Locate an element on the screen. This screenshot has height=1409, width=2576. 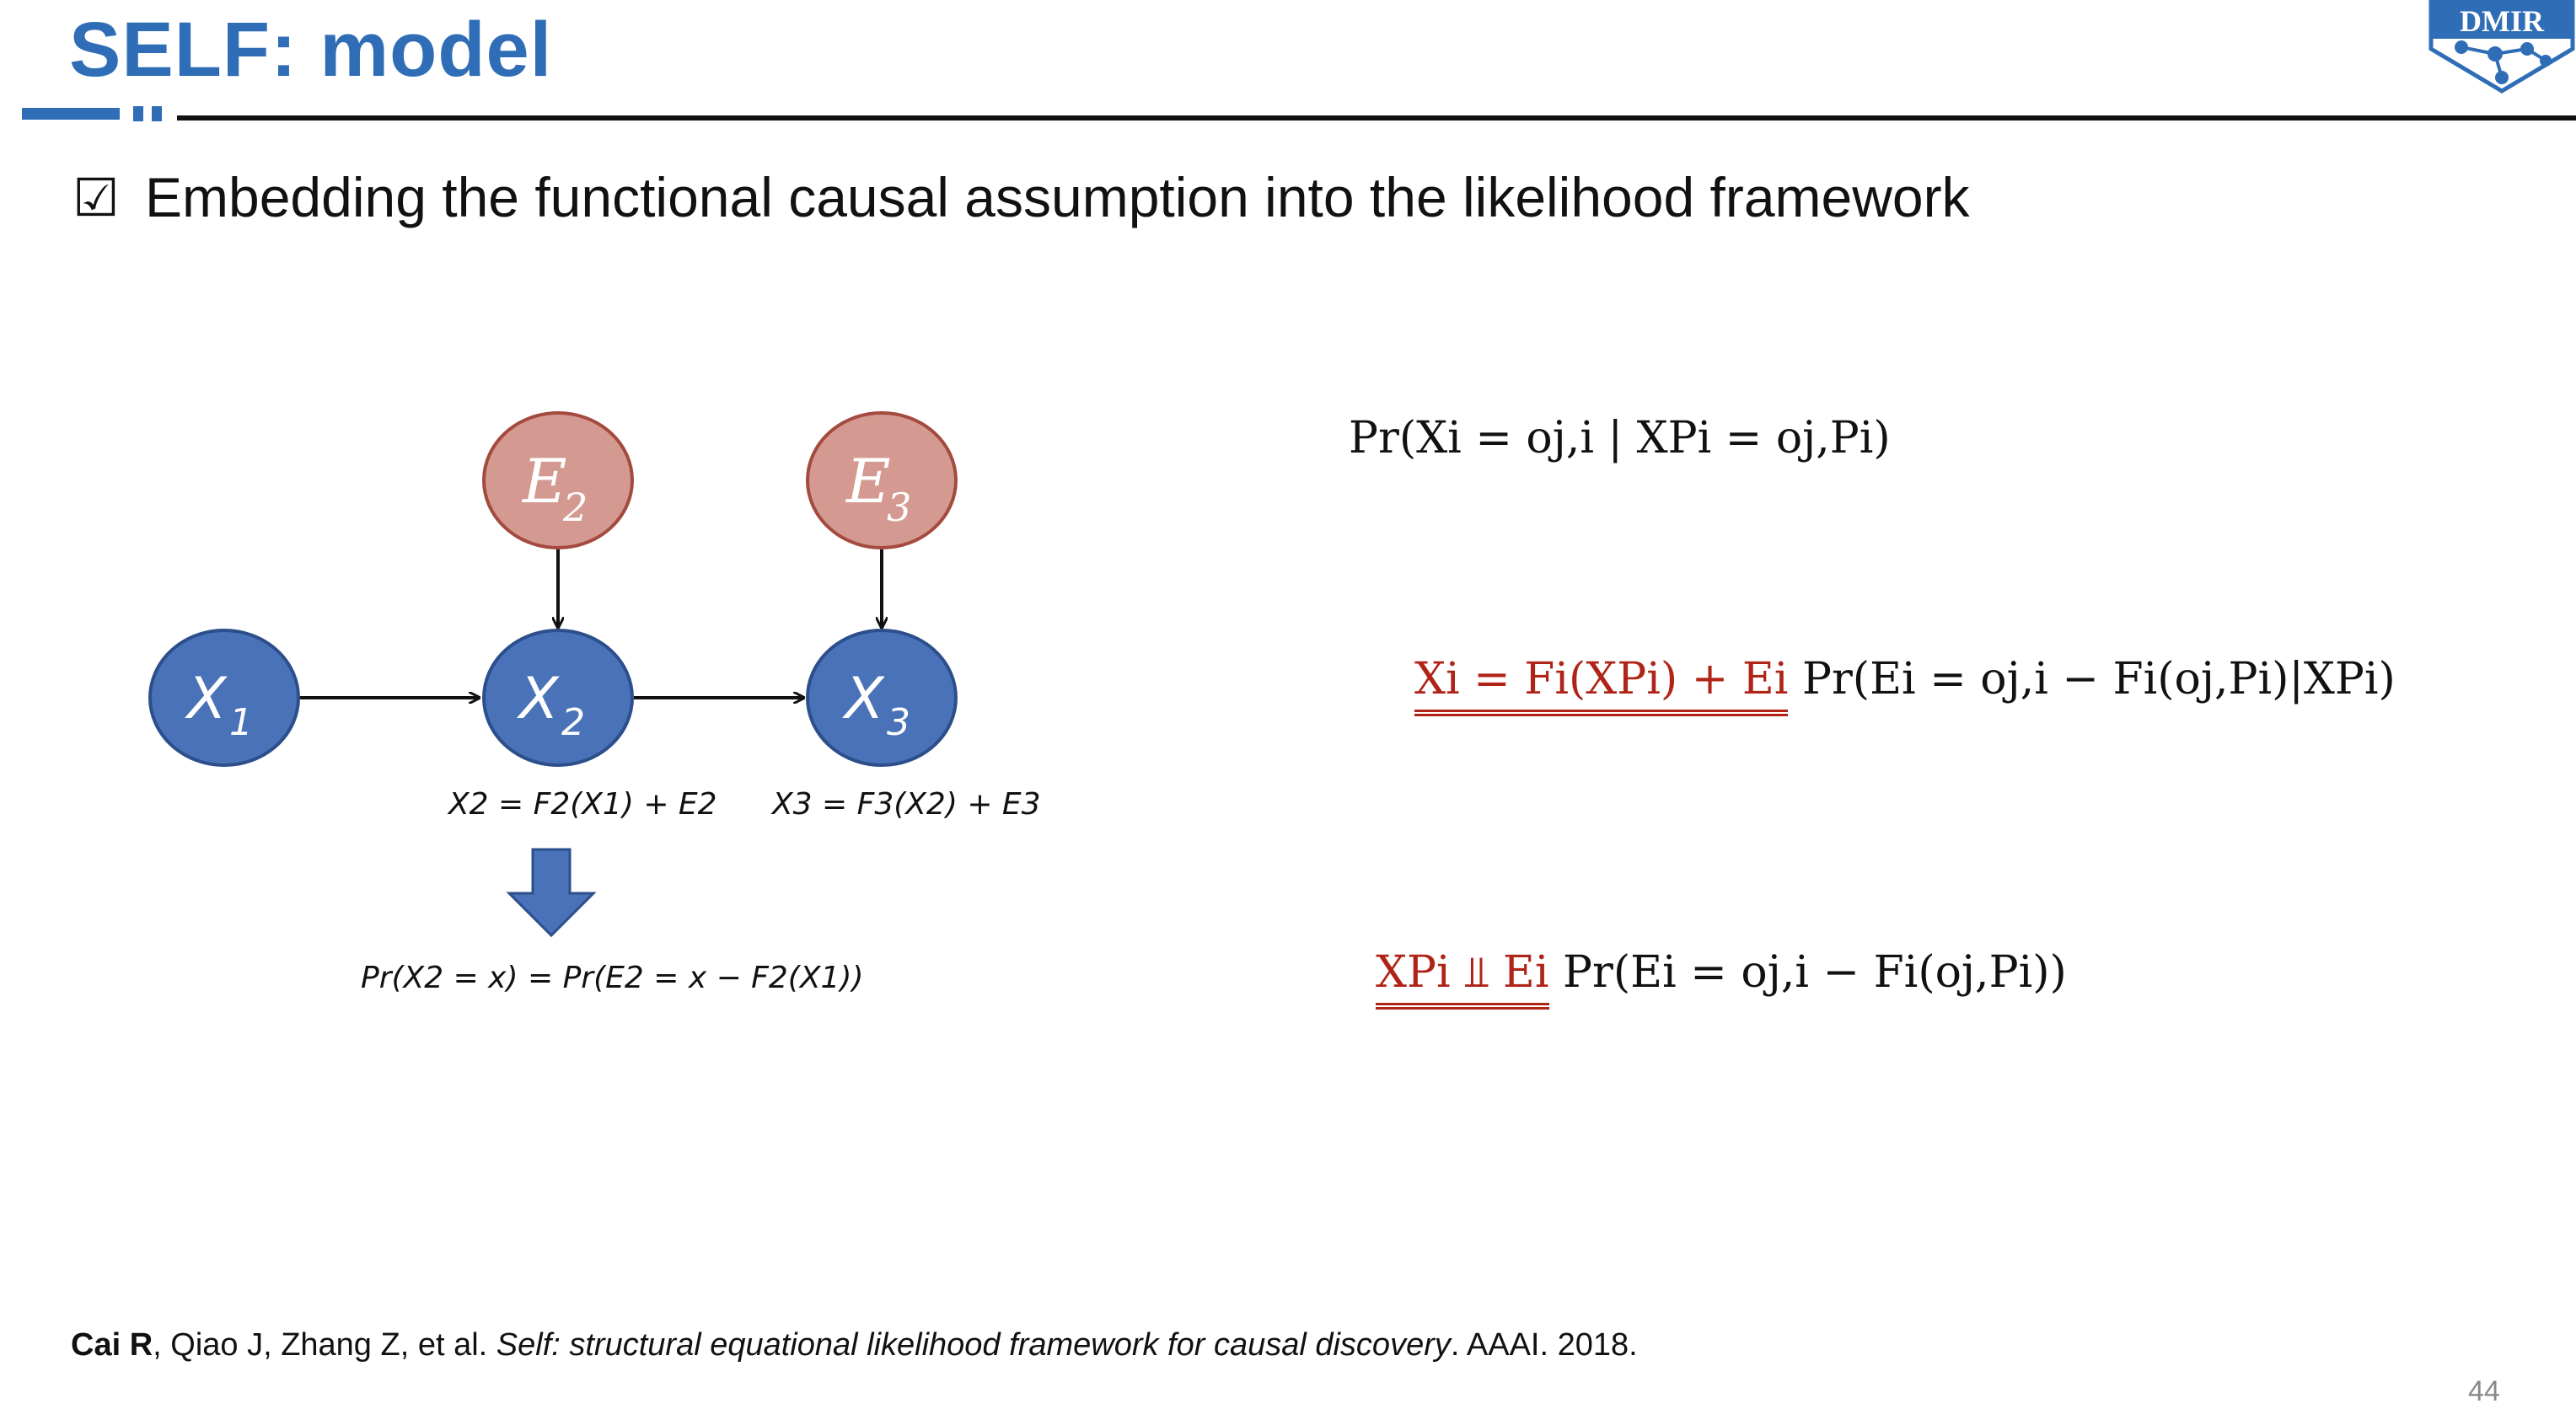
node-e3: E 3 is located at coordinates (882, 480).